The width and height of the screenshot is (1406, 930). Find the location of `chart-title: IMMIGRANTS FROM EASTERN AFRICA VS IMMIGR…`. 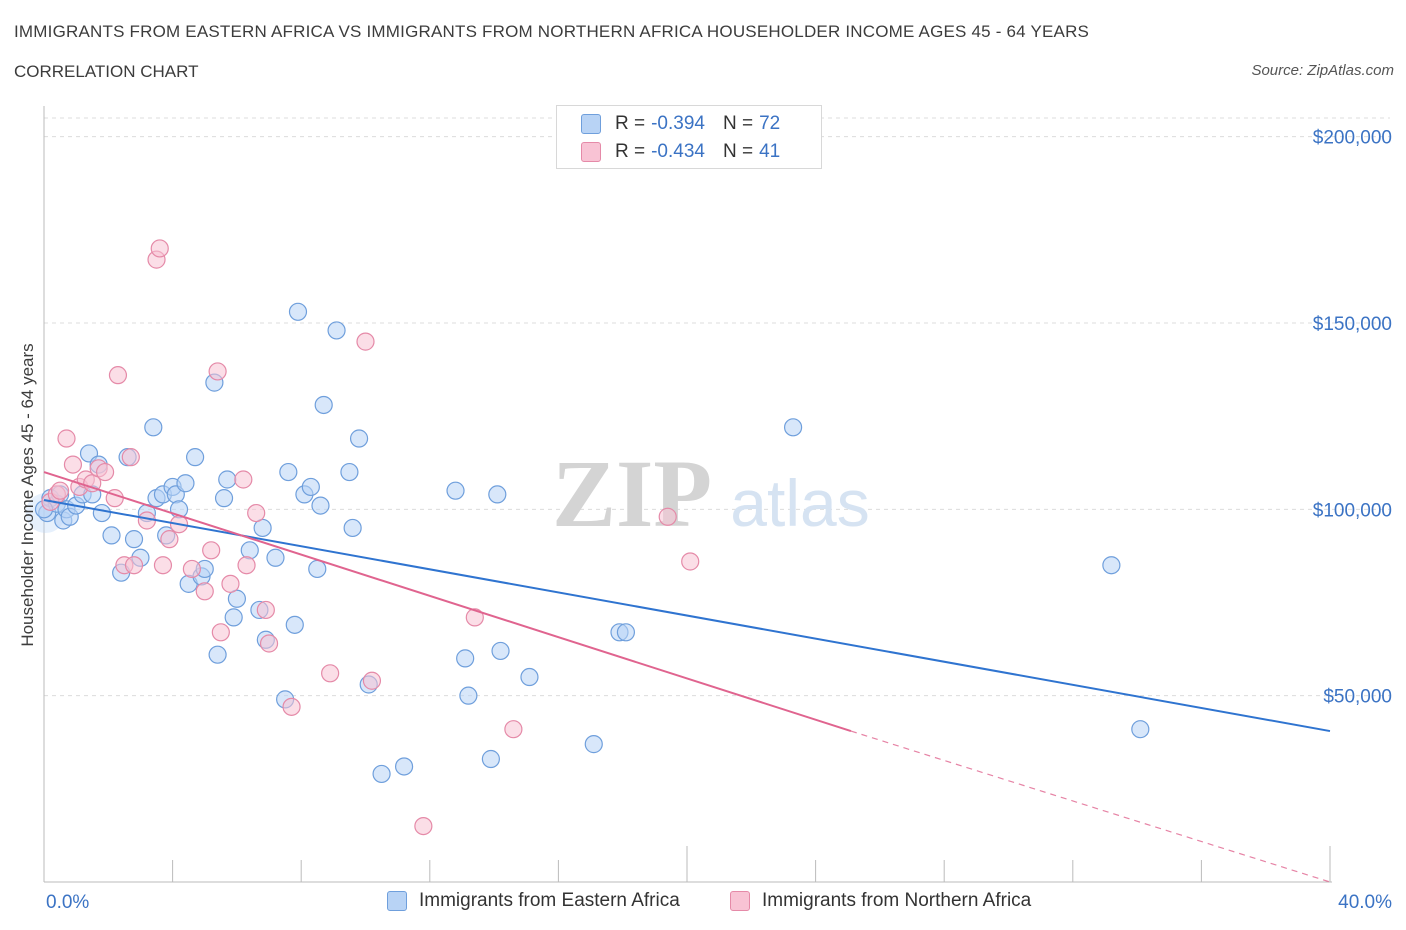

chart-title: IMMIGRANTS FROM EASTERN AFRICA VS IMMIGR… is located at coordinates (552, 31).